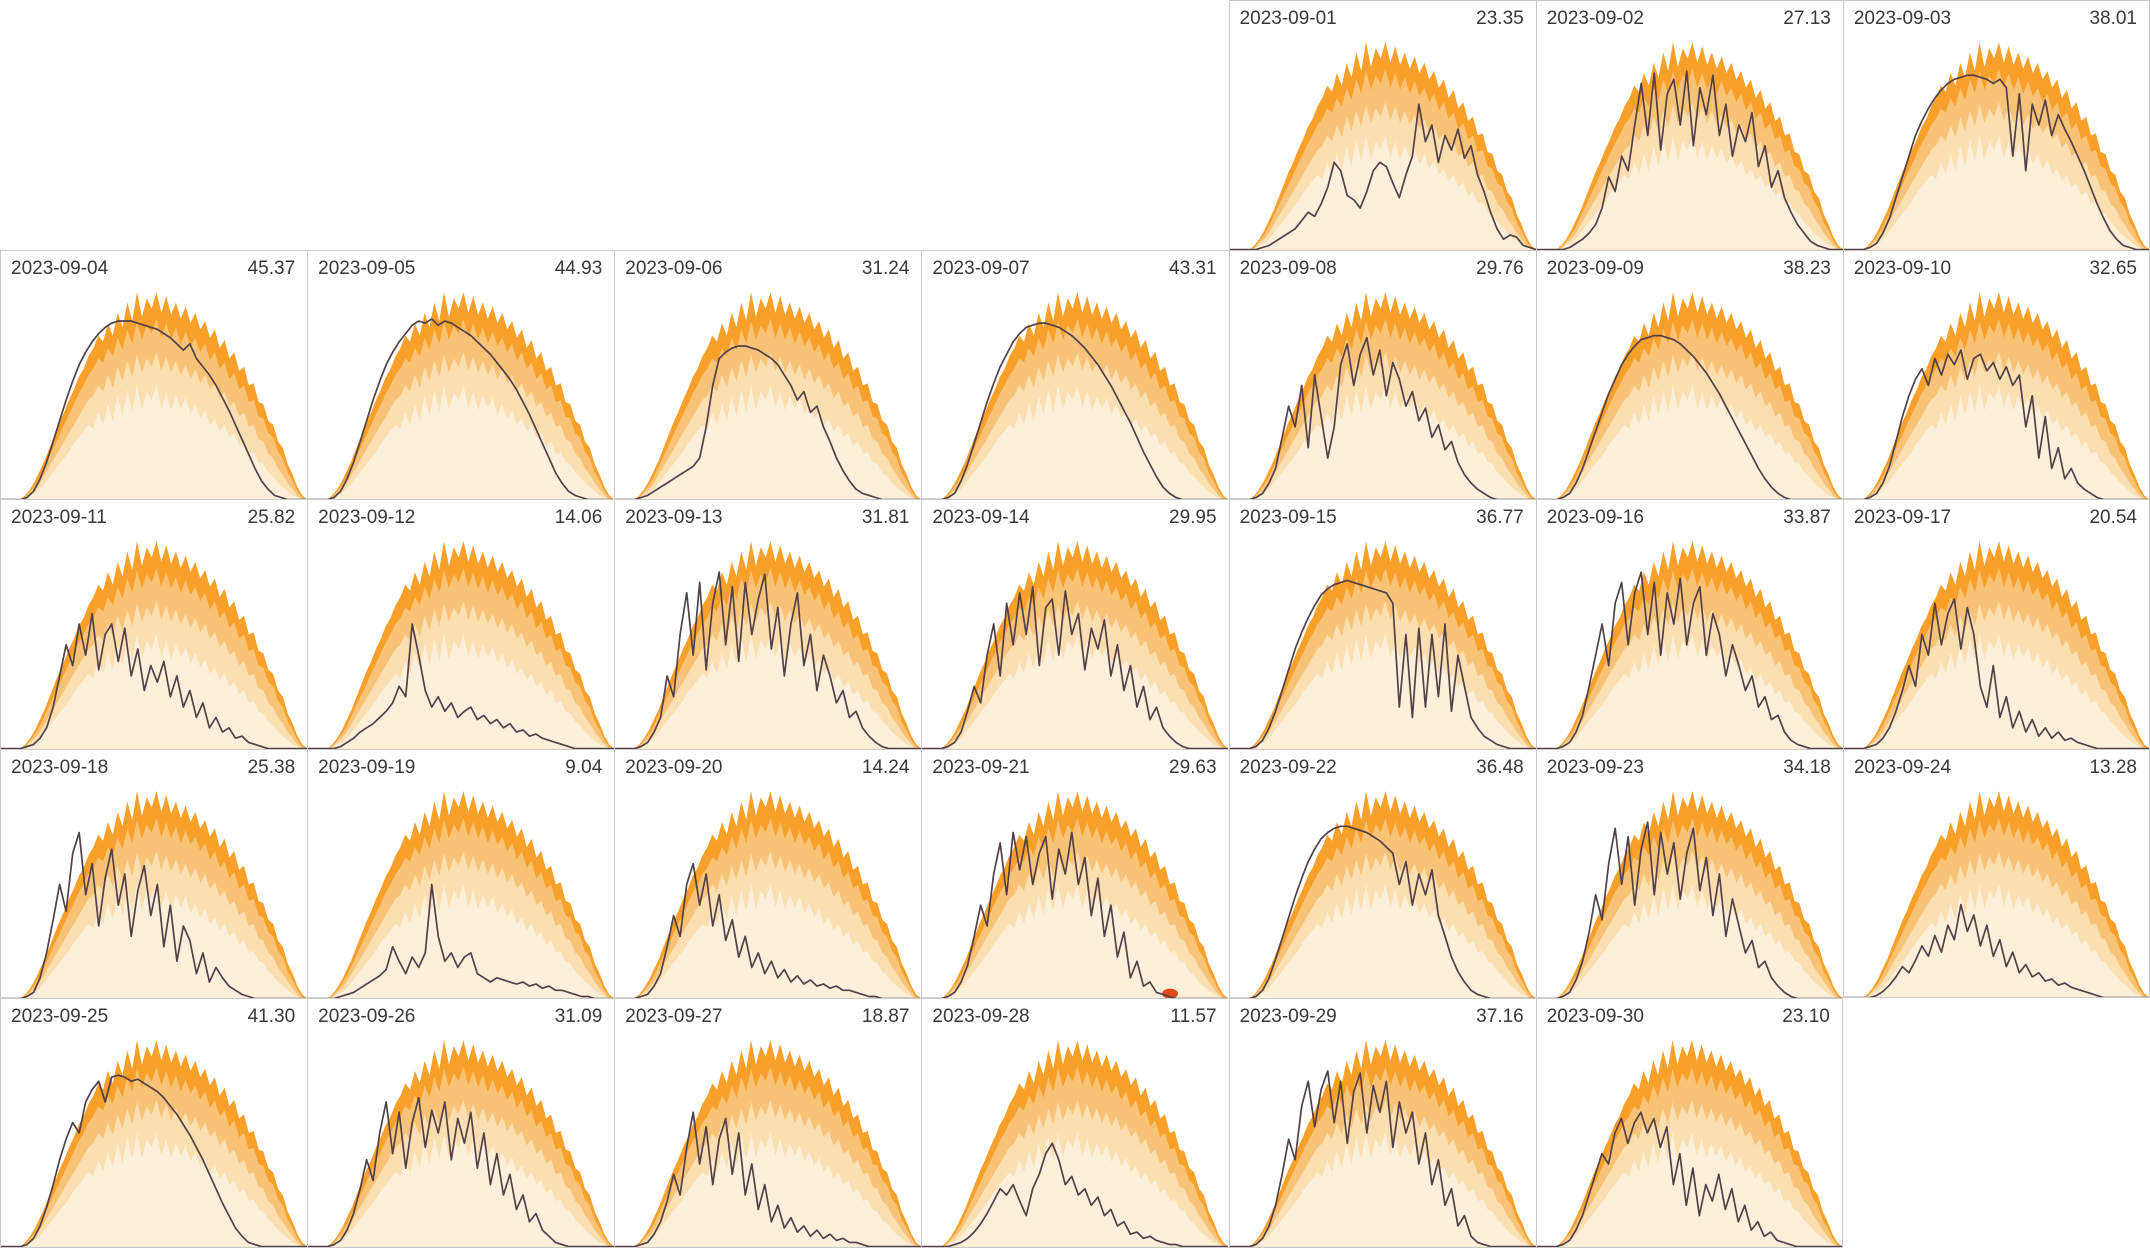 This screenshot has width=2150, height=1248. I want to click on date-label: 2023-09-09, so click(1595, 268).